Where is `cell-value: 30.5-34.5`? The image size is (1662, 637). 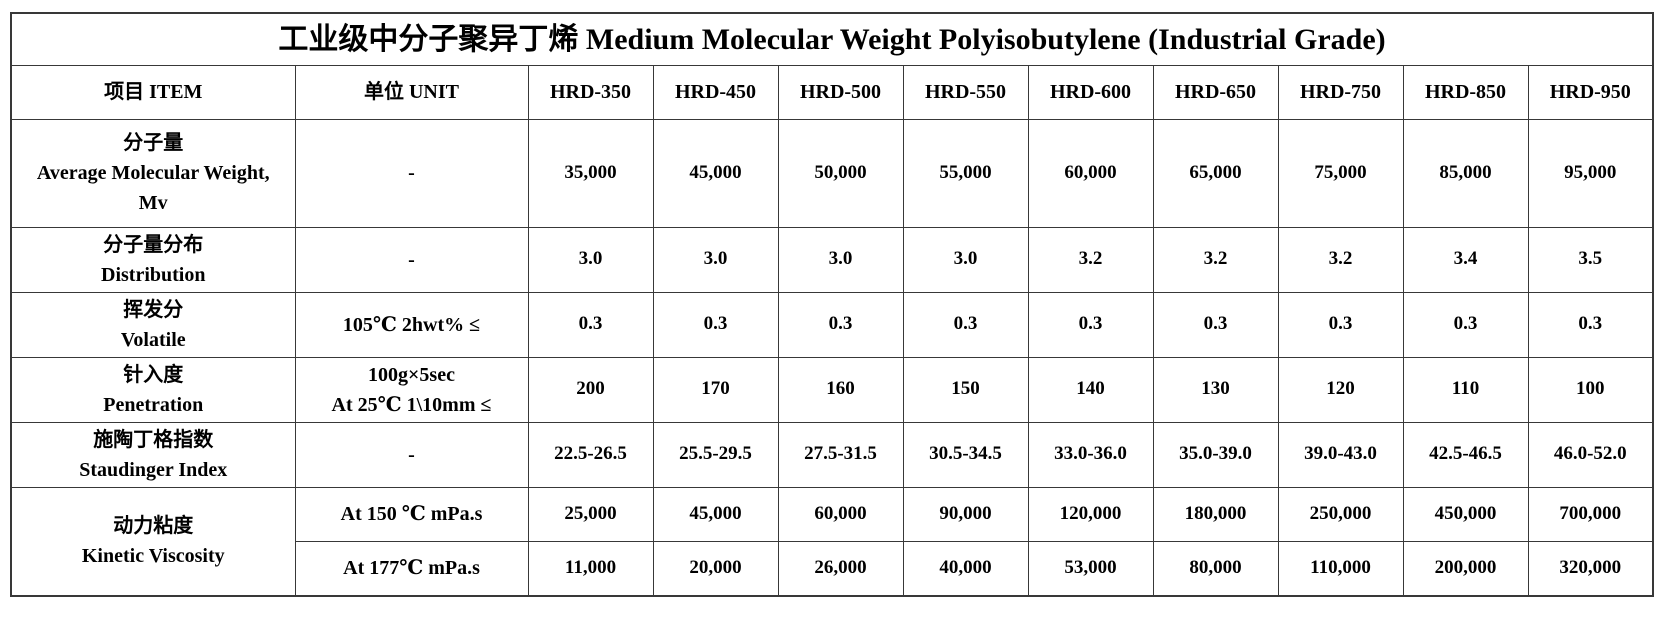
cell-value: 30.5-34.5 is located at coordinates (965, 454).